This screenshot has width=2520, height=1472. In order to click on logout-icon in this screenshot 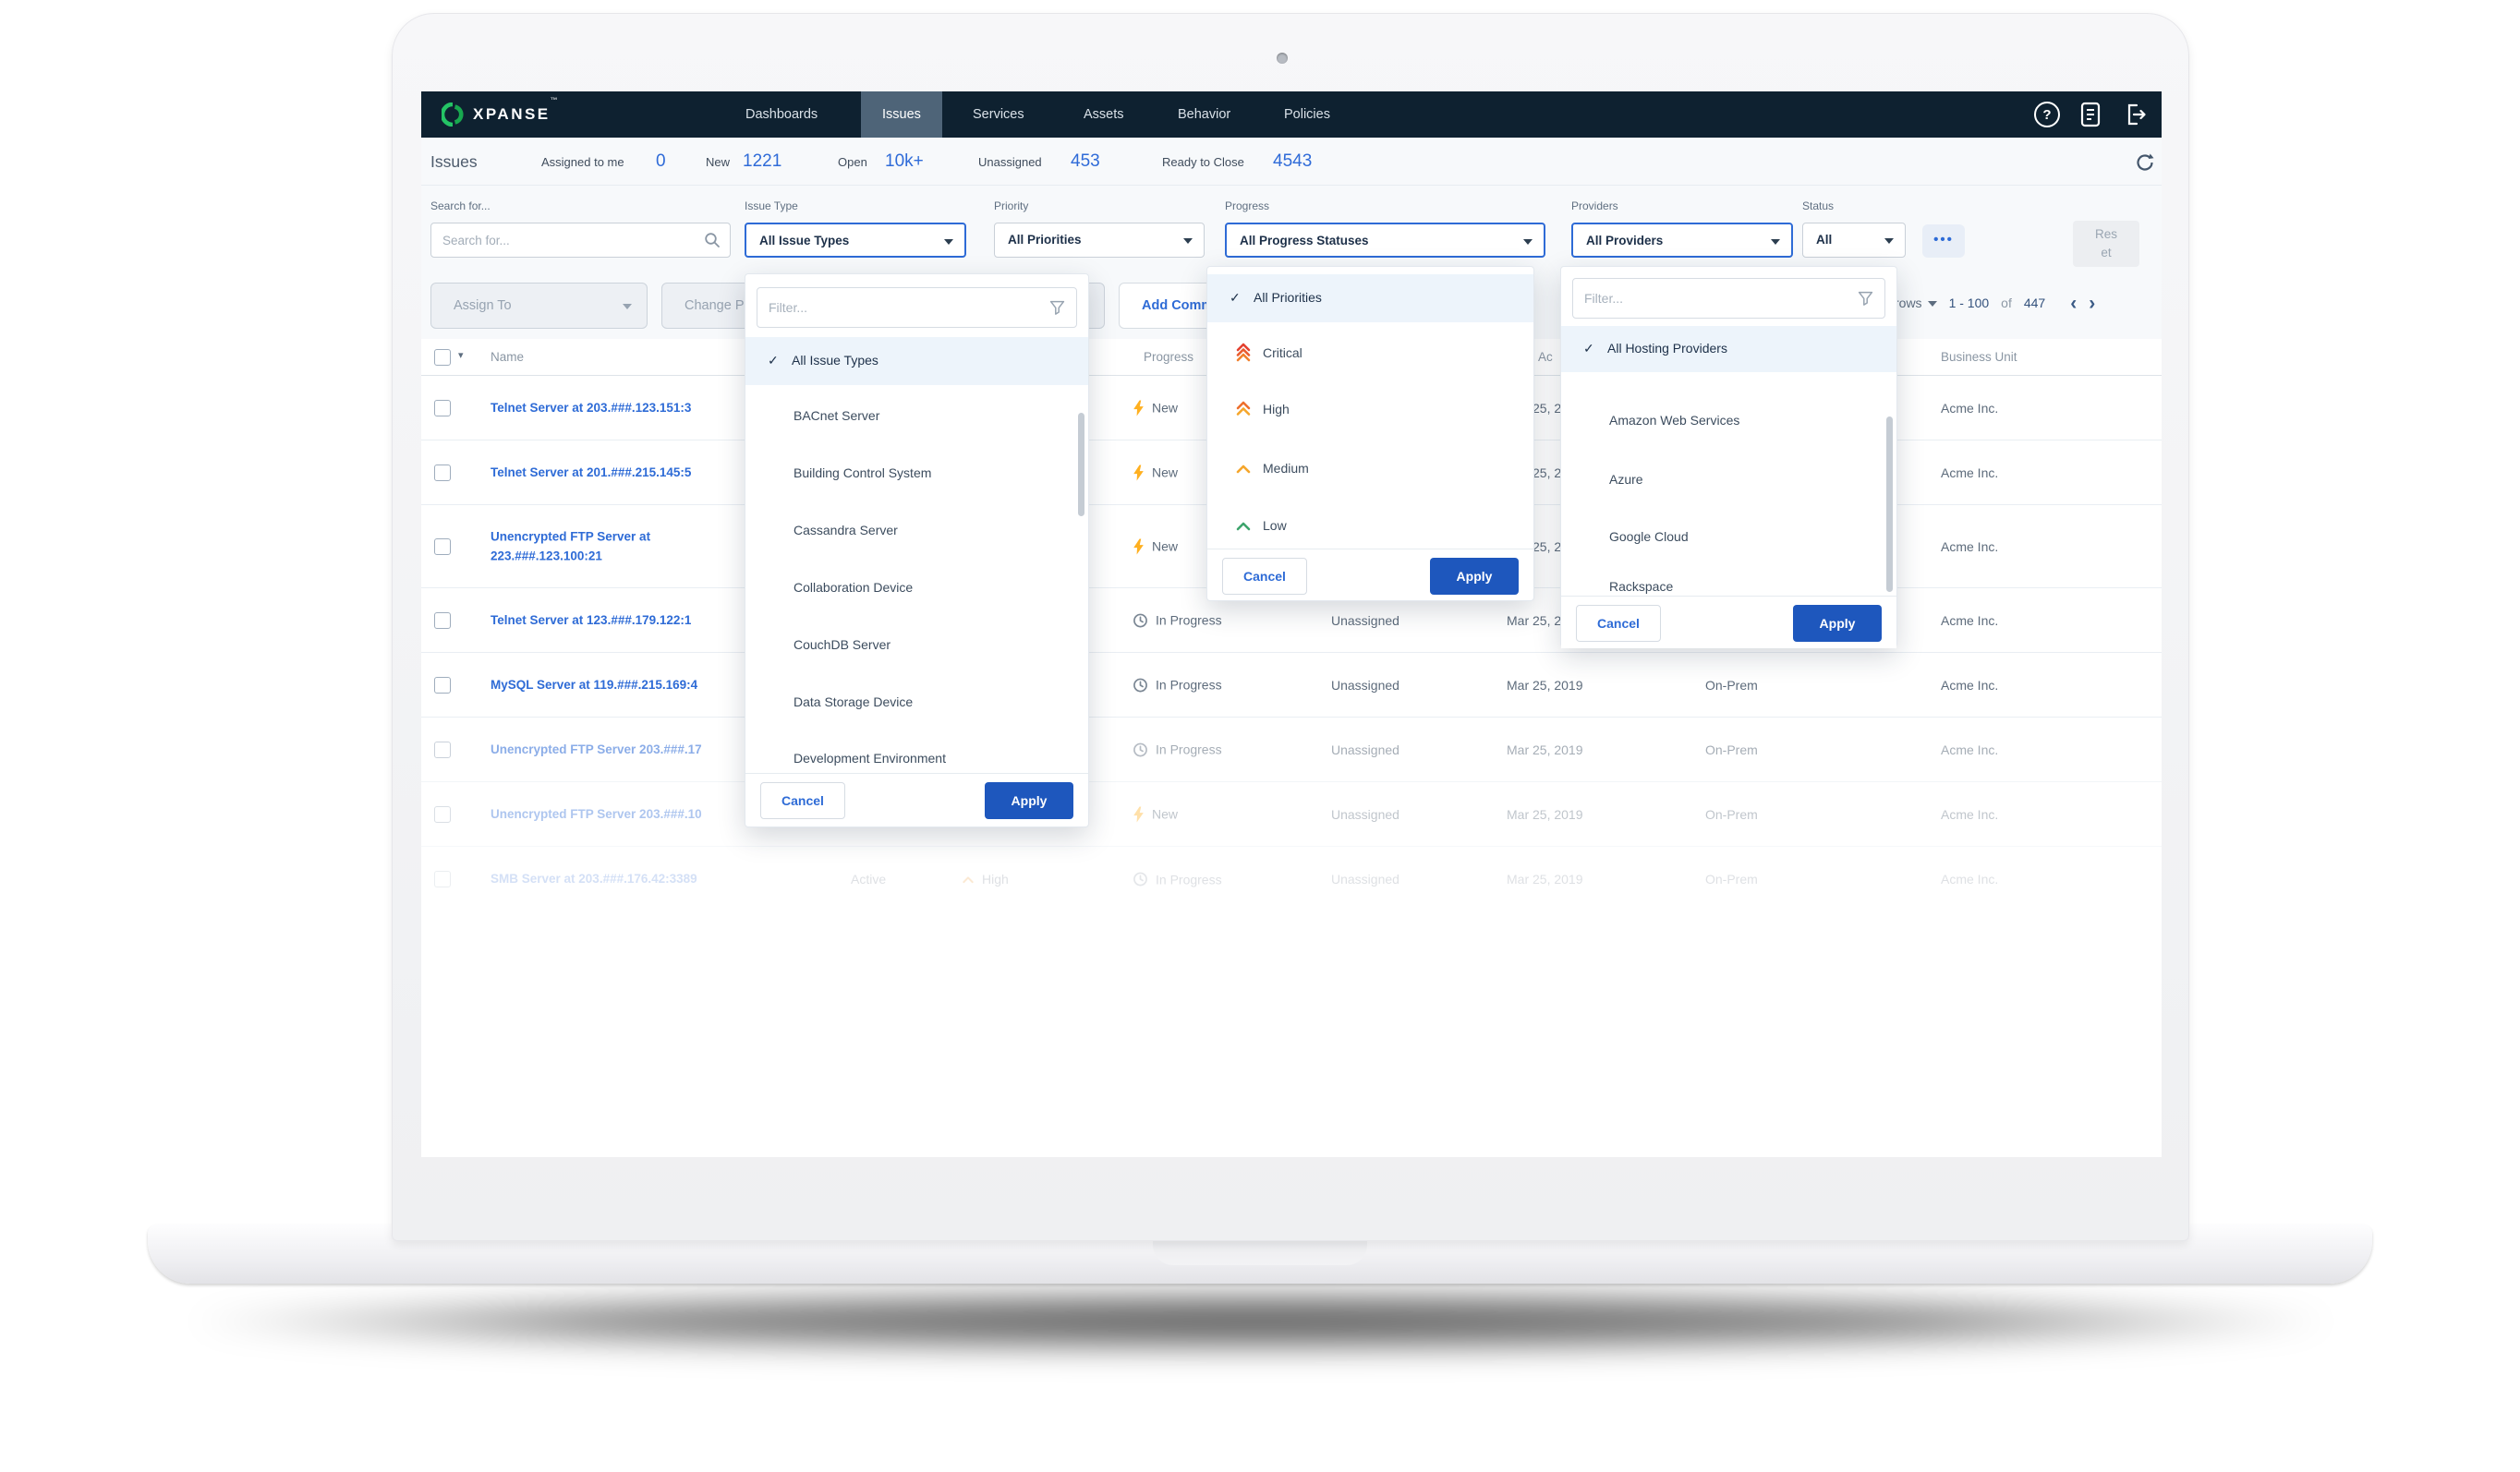, I will do `click(2136, 114)`.